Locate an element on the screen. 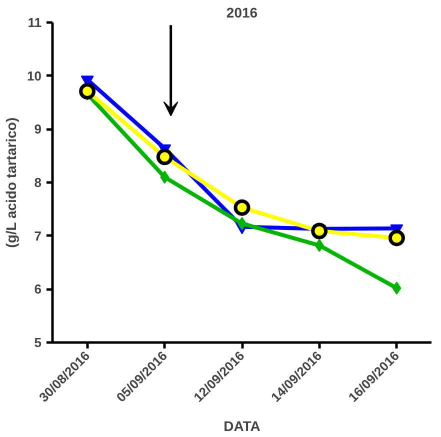 This screenshot has width=441, height=437. y-tick-label: 8 is located at coordinates (38, 182).